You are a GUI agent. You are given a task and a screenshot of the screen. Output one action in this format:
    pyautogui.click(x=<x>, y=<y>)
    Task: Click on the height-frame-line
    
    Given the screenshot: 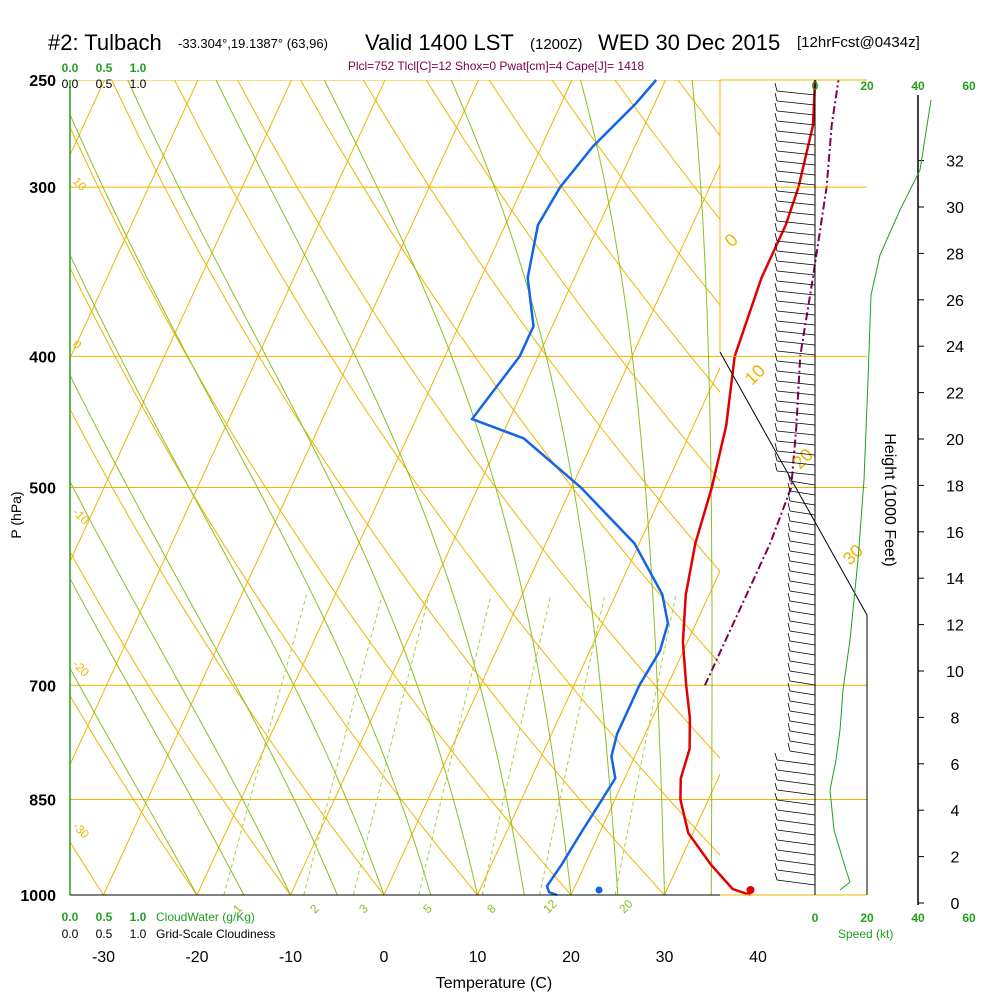 What is the action you would take?
    pyautogui.click(x=793, y=483)
    